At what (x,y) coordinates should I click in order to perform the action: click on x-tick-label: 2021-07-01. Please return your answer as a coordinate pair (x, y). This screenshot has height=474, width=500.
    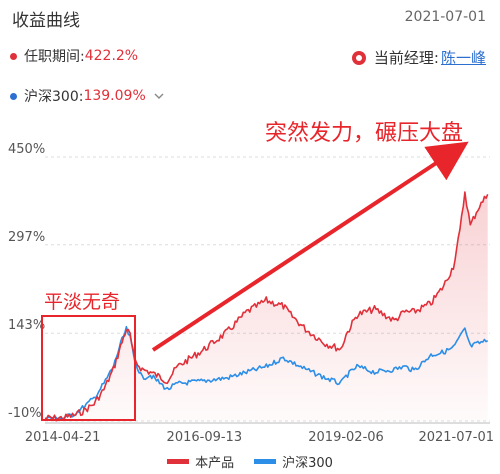
    Looking at the image, I should click on (456, 437).